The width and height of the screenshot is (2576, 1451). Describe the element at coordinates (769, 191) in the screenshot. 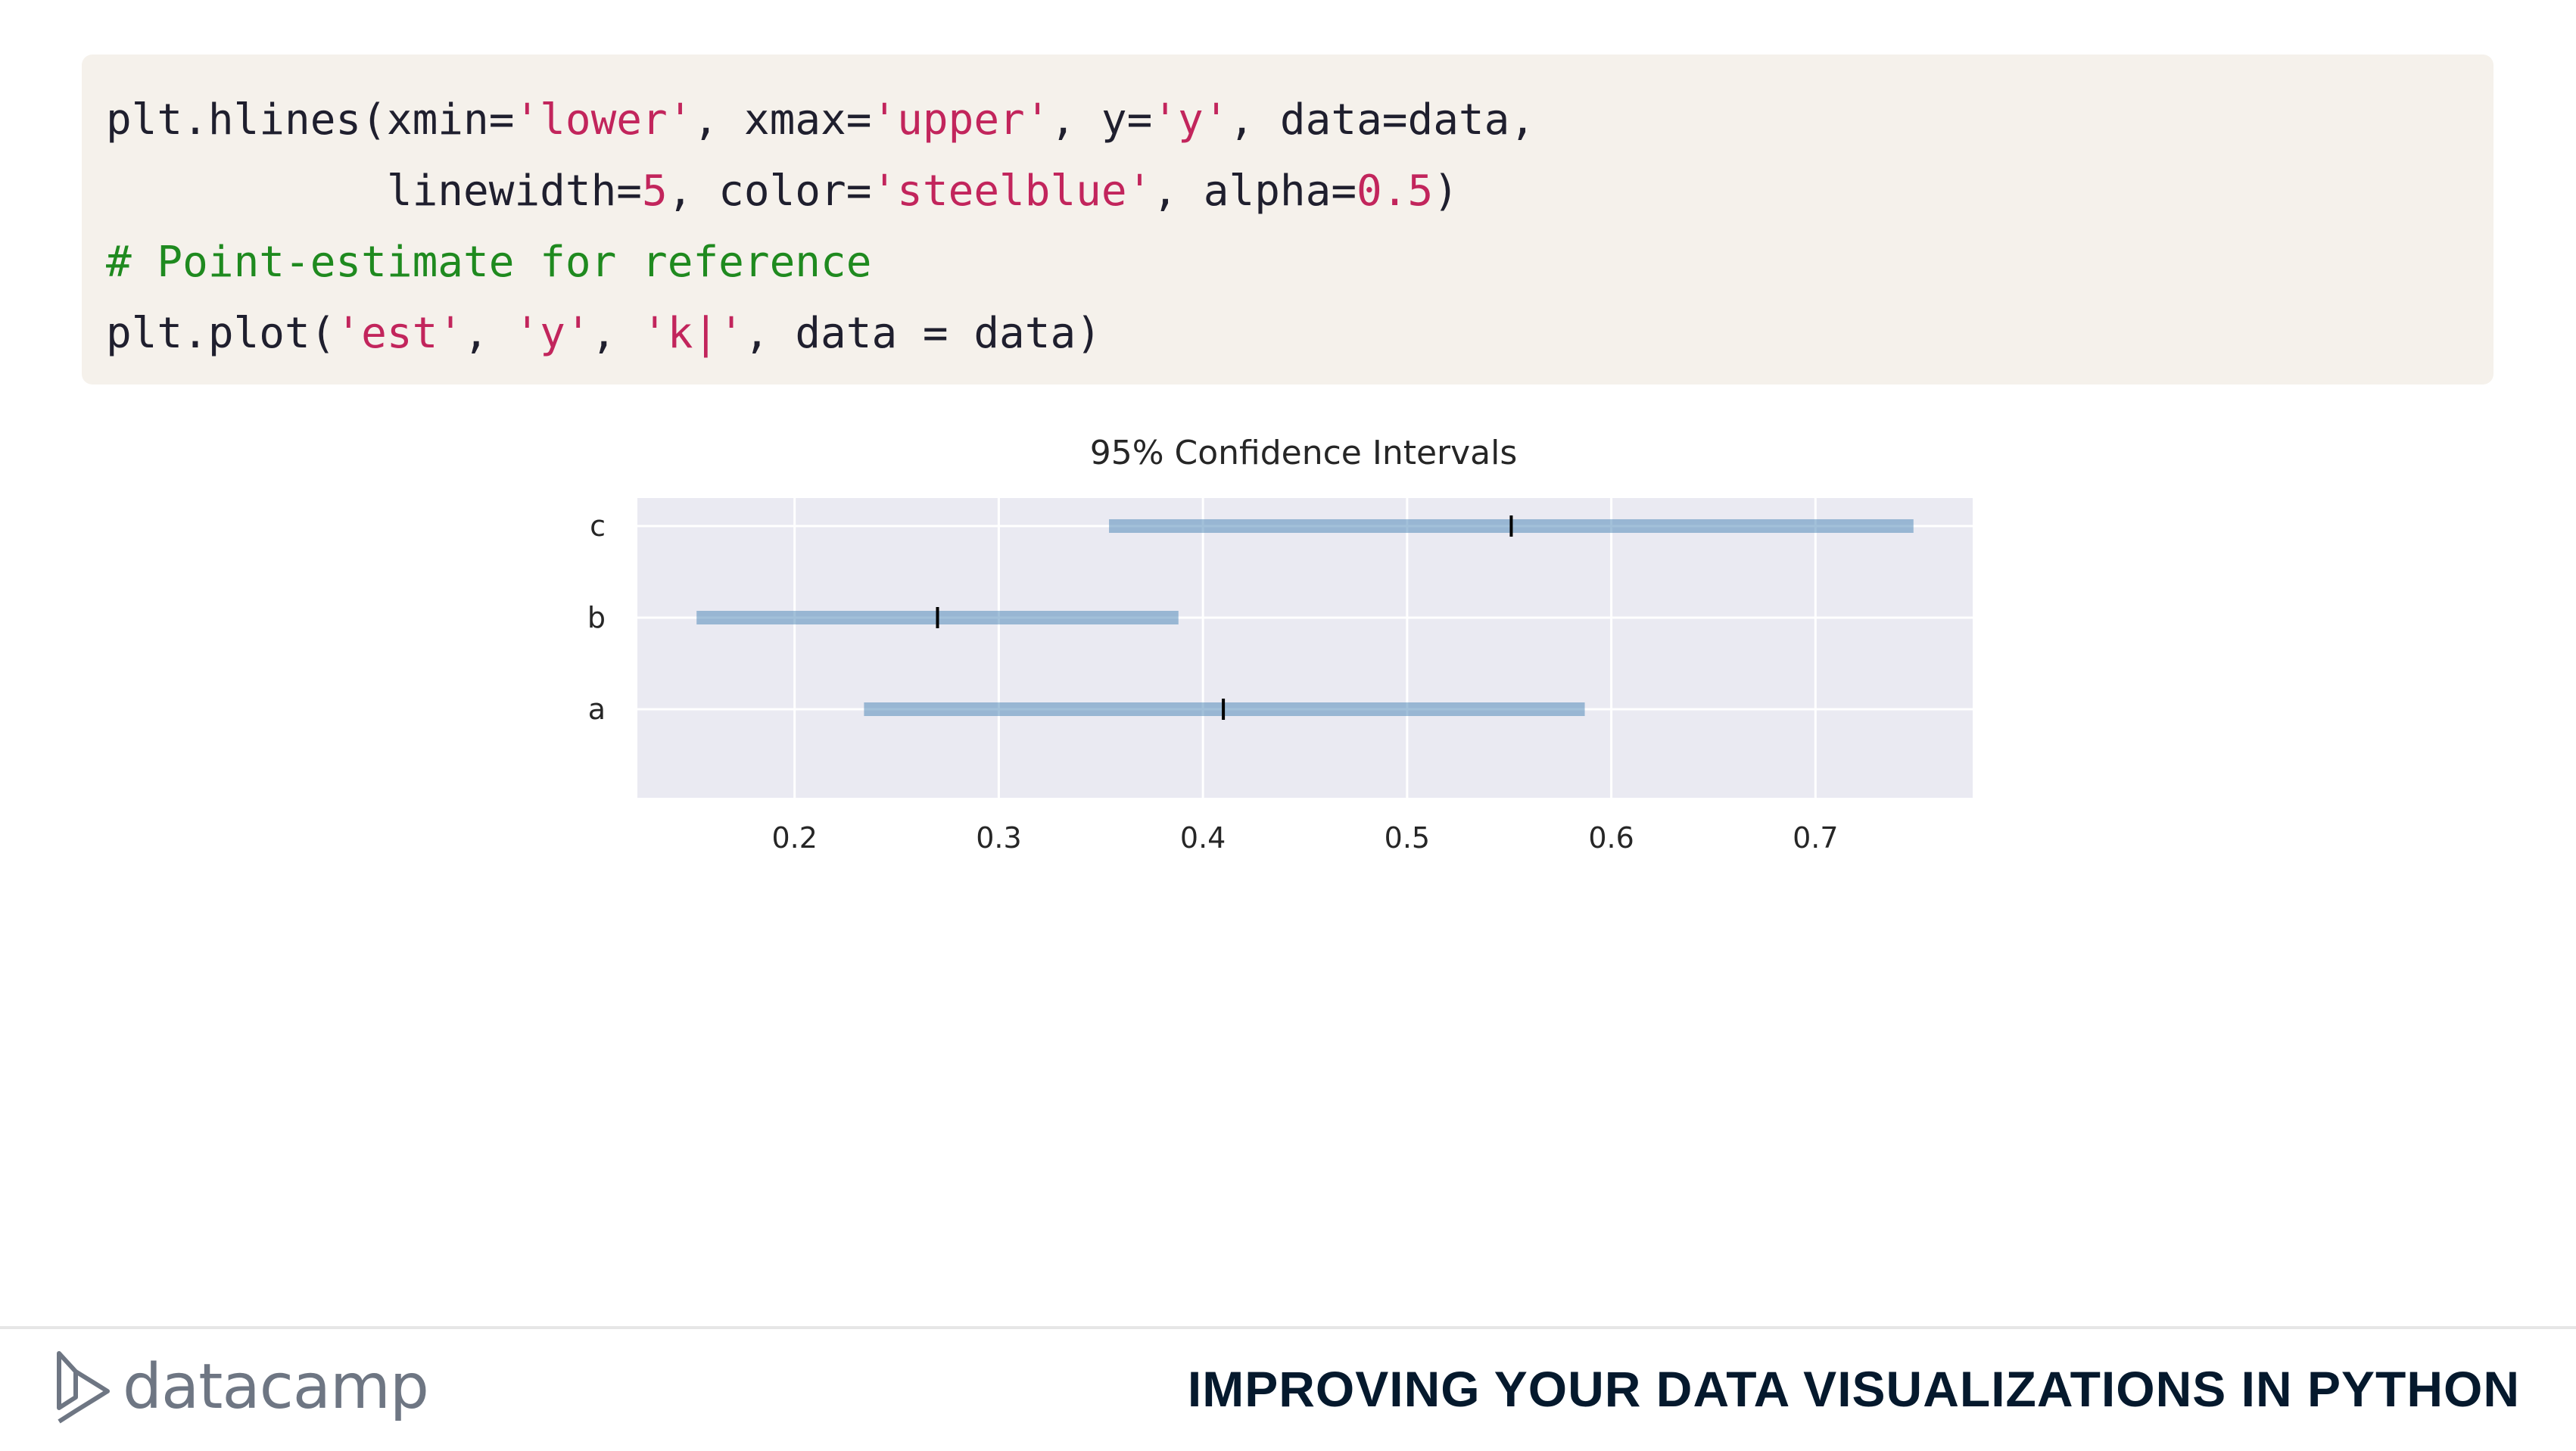

I see `code-token: , color=` at that location.